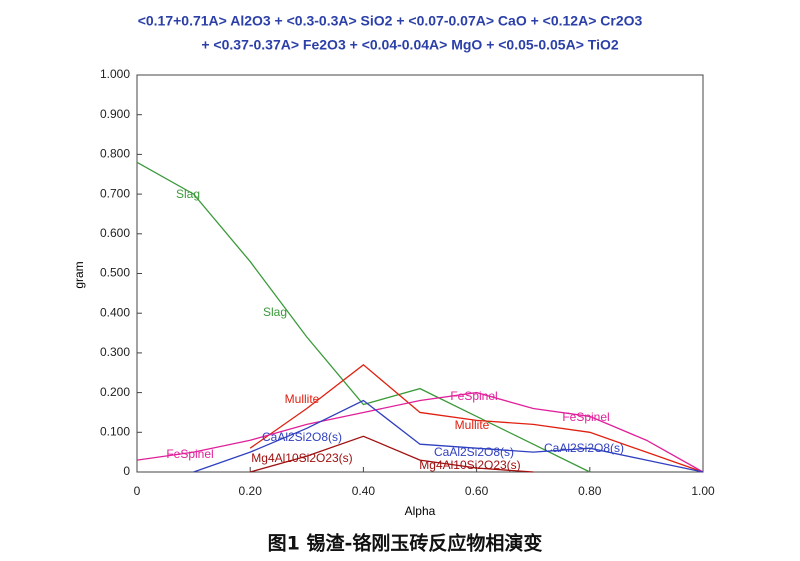 The height and width of the screenshot is (561, 800). Describe the element at coordinates (420, 511) in the screenshot. I see `x-axis-label: Alpha` at that location.